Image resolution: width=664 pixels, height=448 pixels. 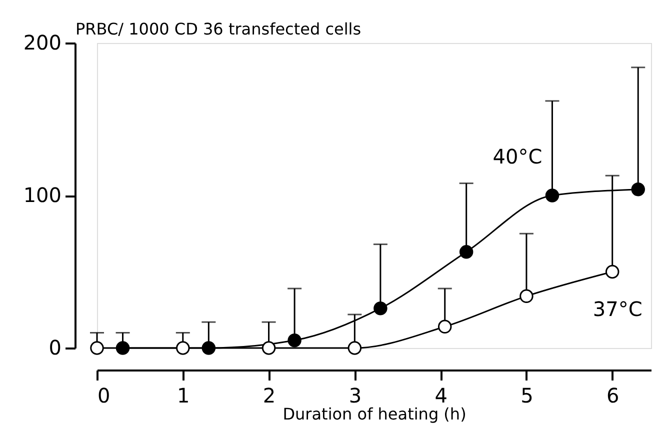 I want to click on y-tick-label: 100, so click(x=42, y=195).